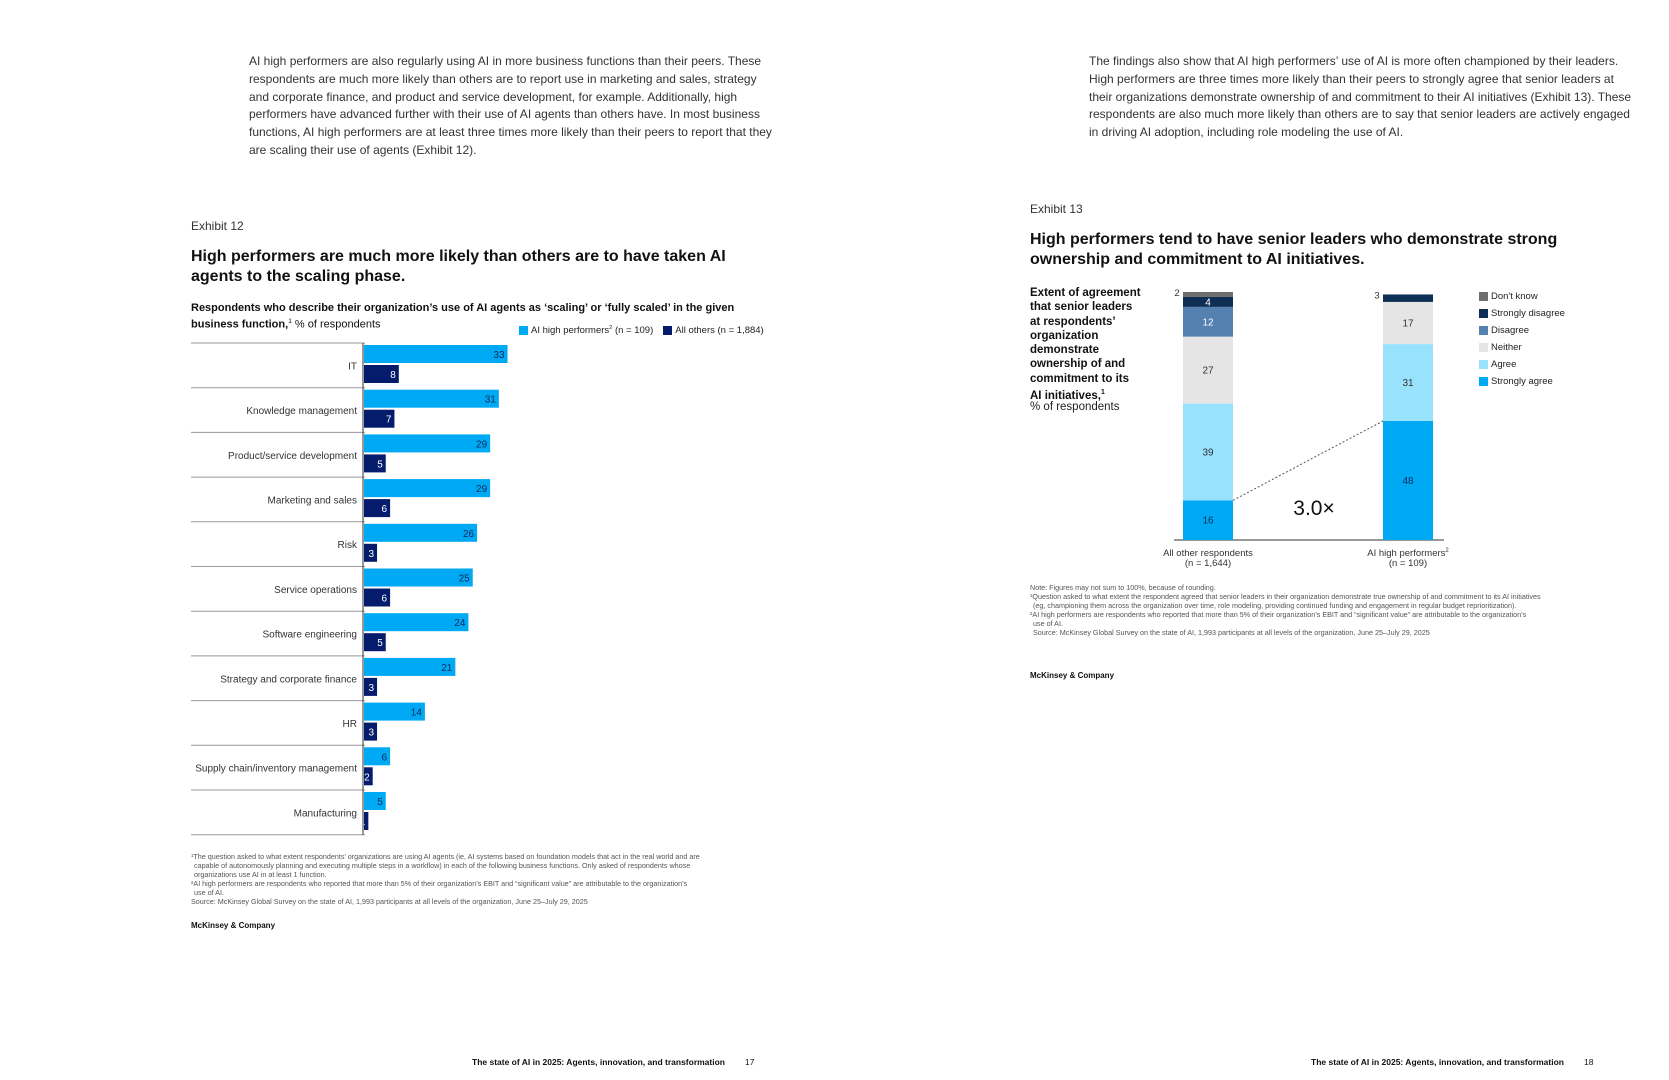 The width and height of the screenshot is (1669, 1080). What do you see at coordinates (668, 331) in the screenshot?
I see `legend-swatch-all-others` at bounding box center [668, 331].